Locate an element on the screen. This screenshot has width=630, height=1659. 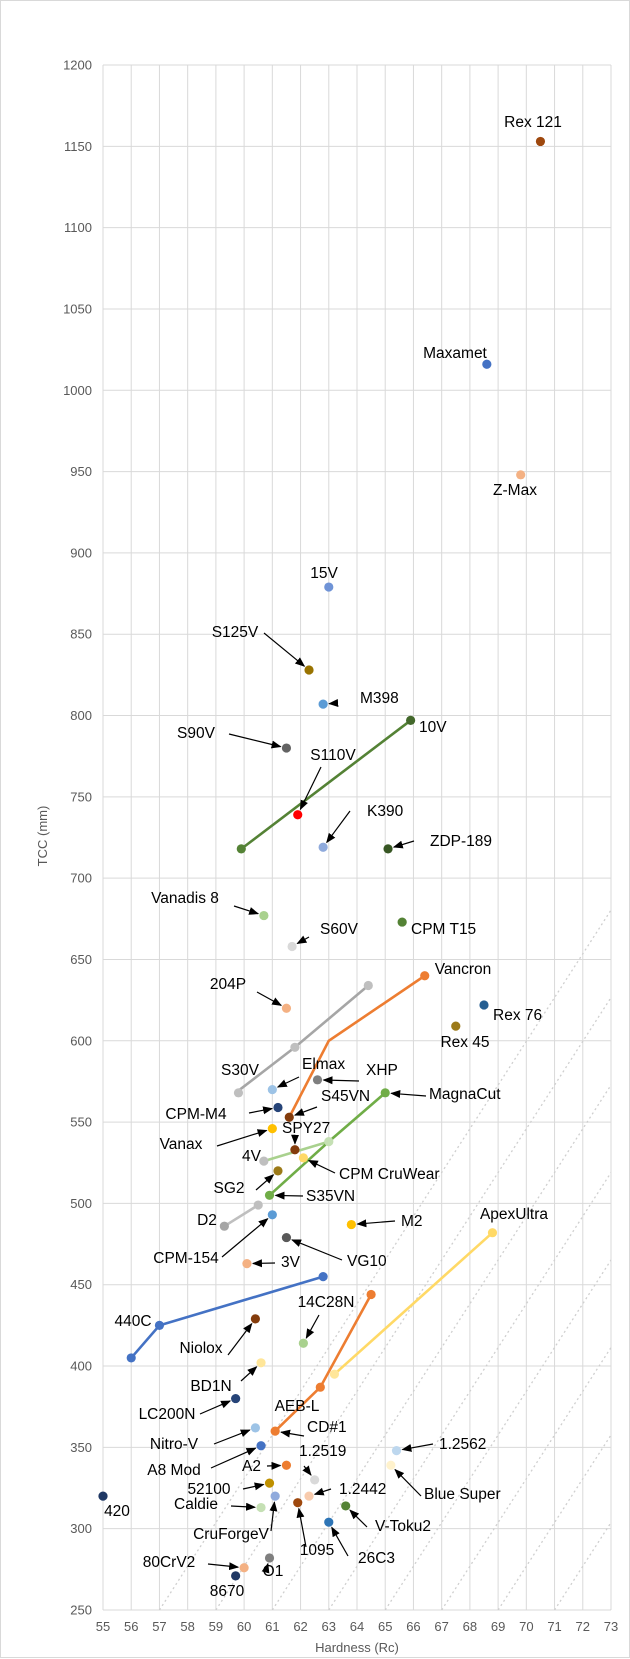
label-spy27: SPY27 is located at coordinates (306, 1128).